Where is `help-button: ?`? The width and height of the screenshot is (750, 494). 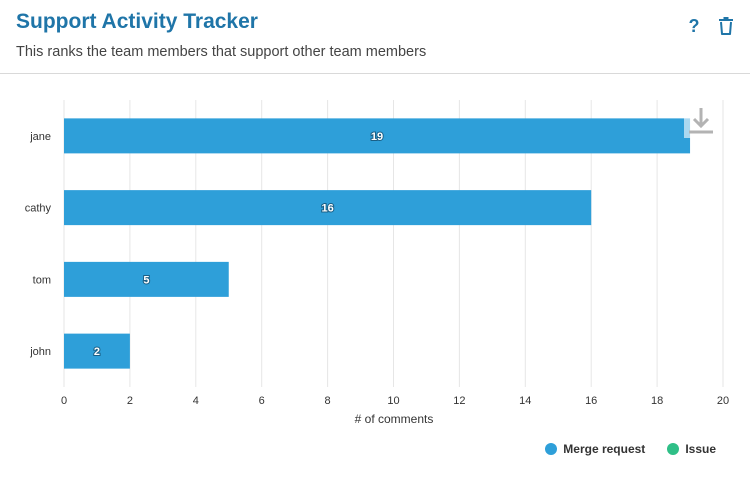
help-button: ? is located at coordinates (694, 26).